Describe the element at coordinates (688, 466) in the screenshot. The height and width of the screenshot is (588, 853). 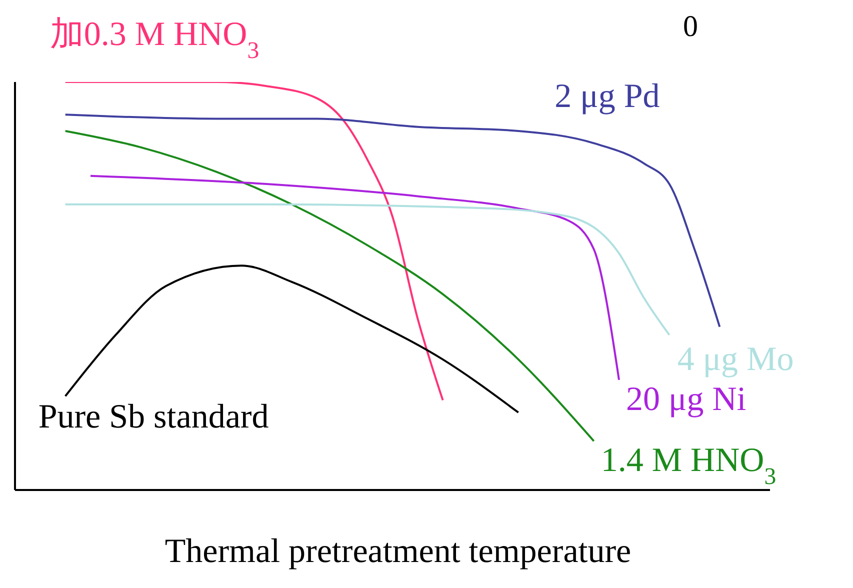
I see `series-label: 1.4 M HNO$_{3}$` at that location.